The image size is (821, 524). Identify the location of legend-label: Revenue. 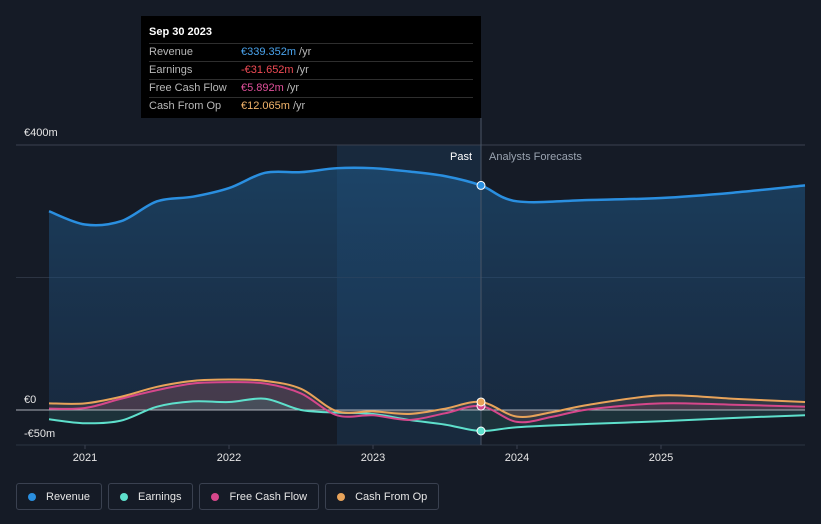
(68, 496).